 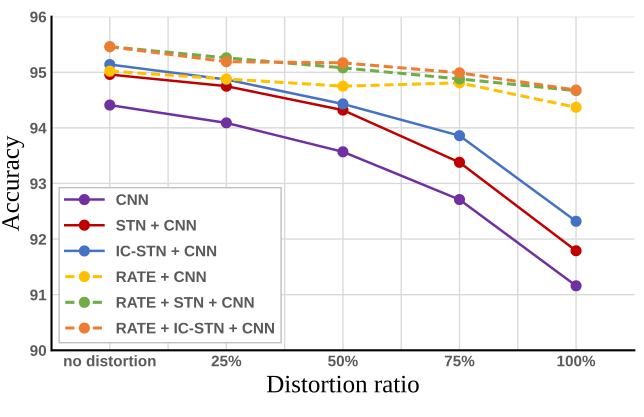 What do you see at coordinates (459, 361) in the screenshot?
I see `x-tick-label: 75%` at bounding box center [459, 361].